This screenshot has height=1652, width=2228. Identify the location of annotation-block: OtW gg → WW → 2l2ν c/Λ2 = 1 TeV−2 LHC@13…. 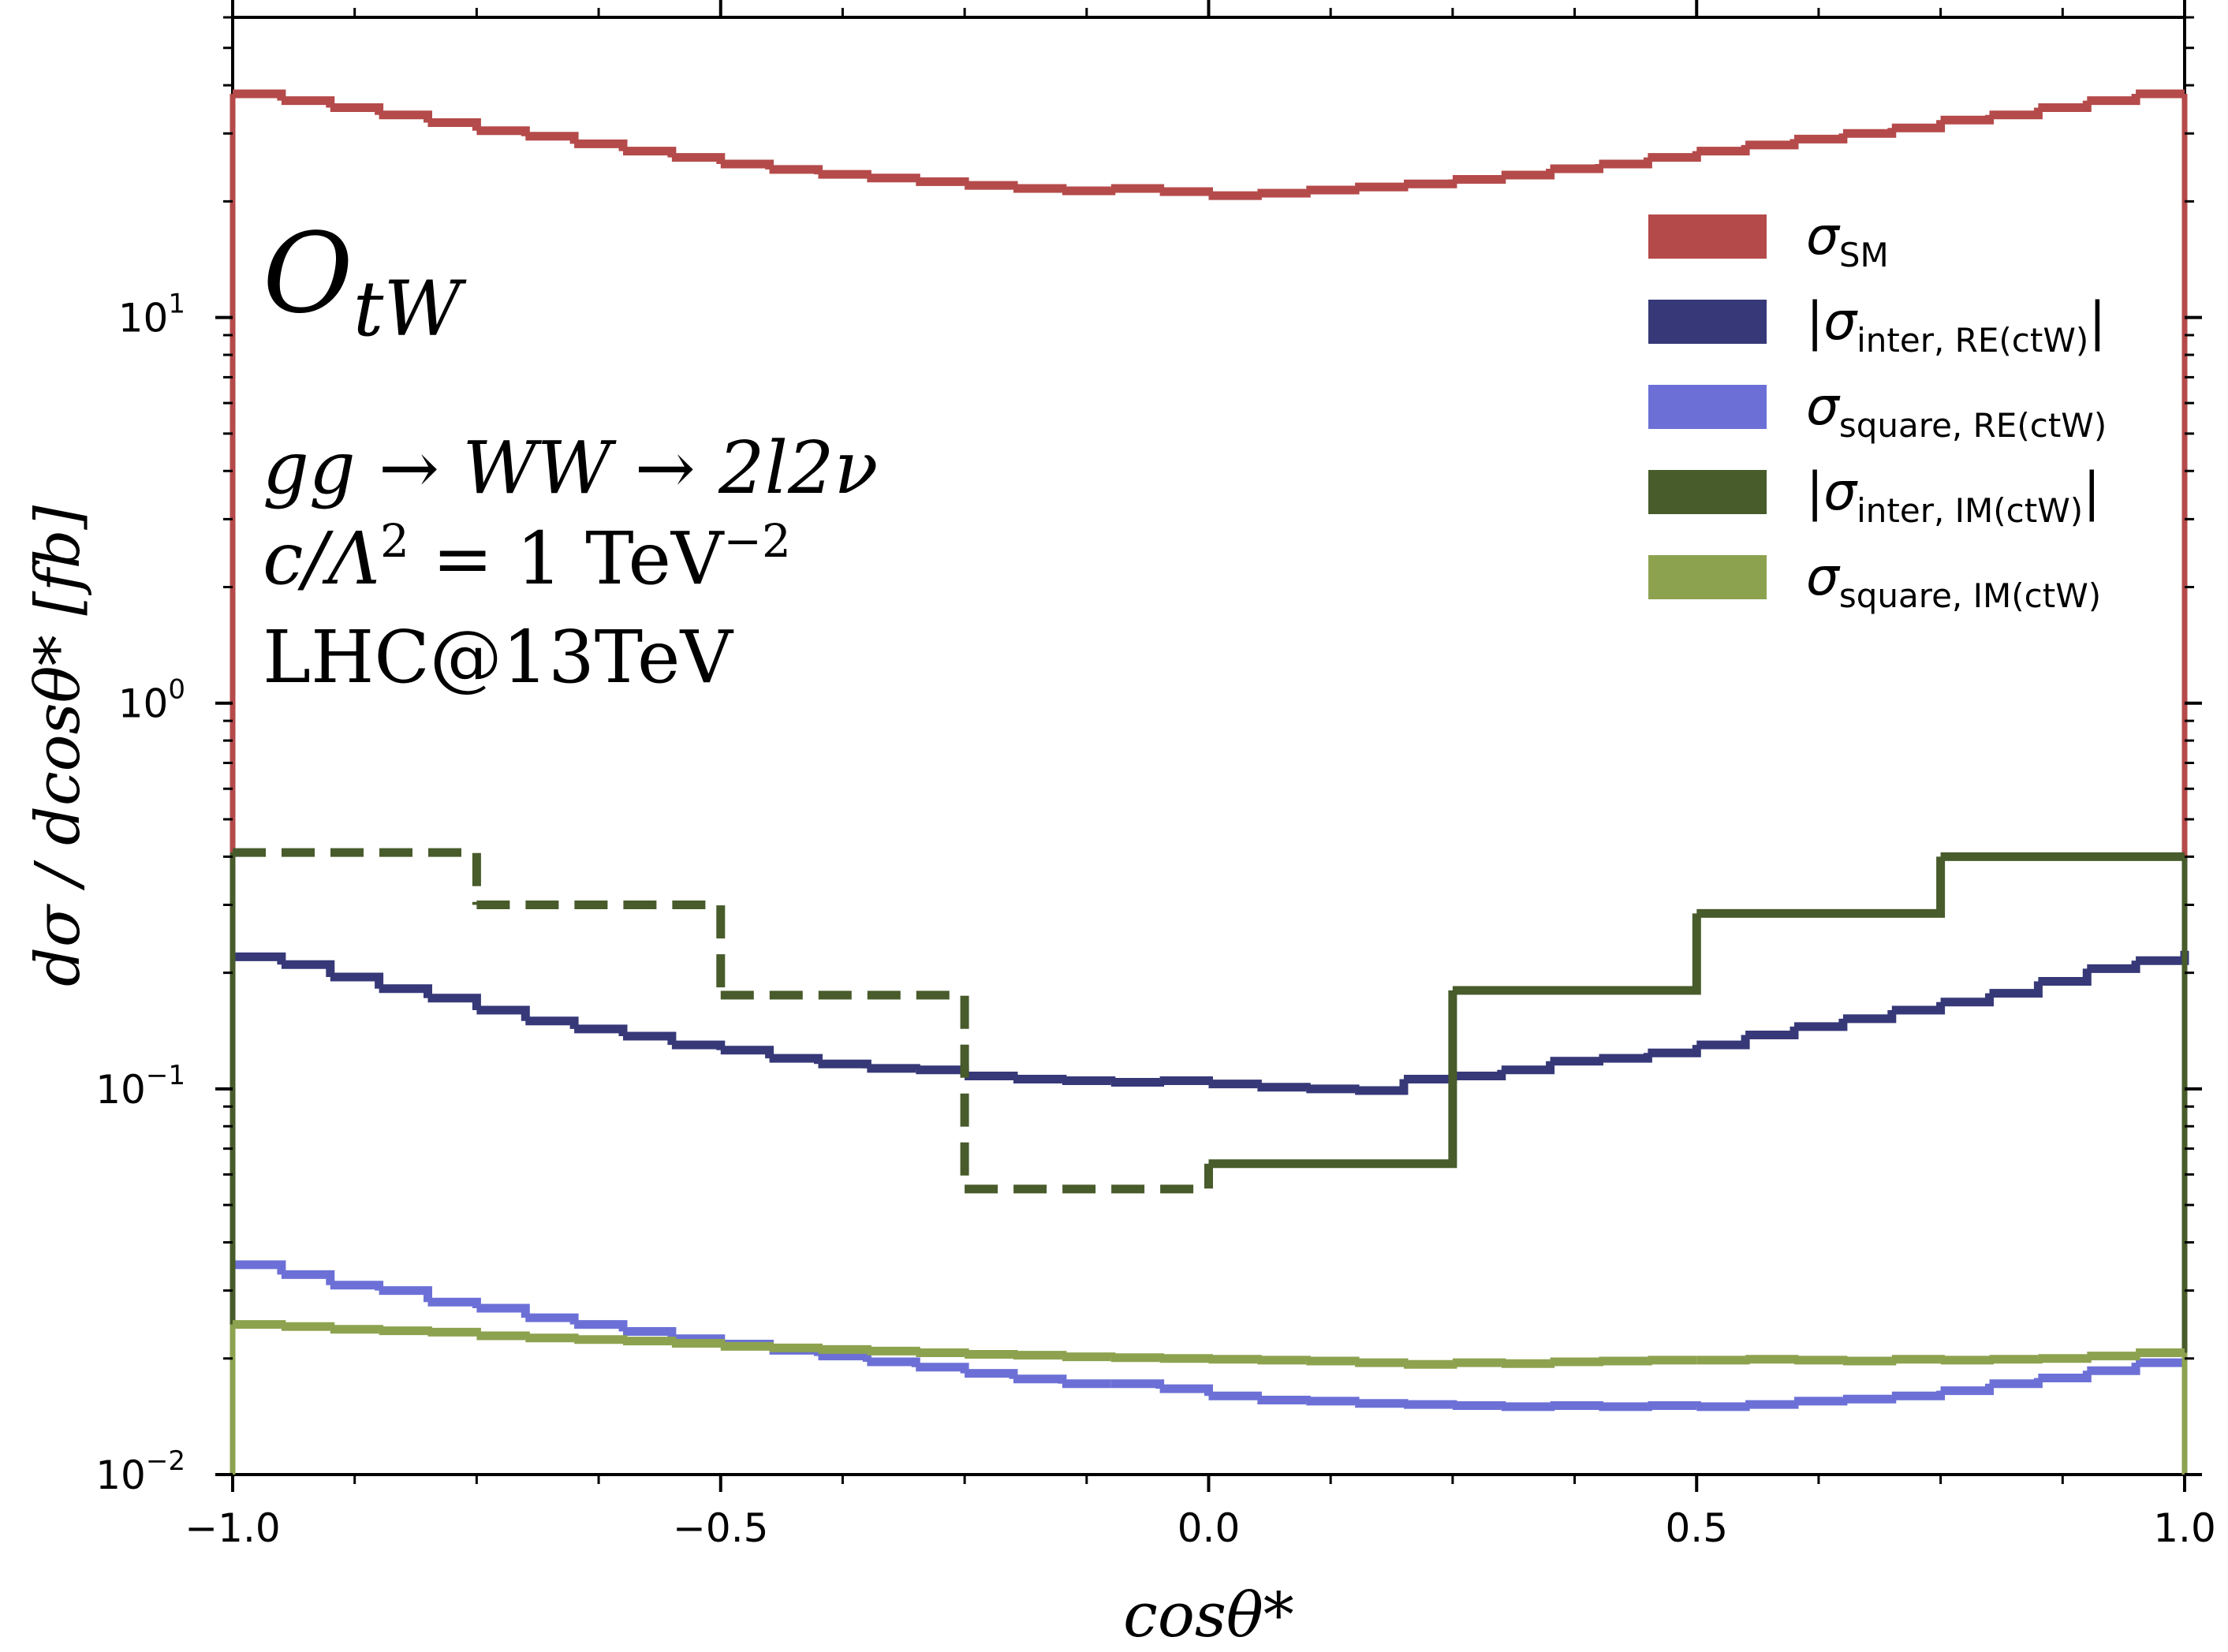
(570, 454).